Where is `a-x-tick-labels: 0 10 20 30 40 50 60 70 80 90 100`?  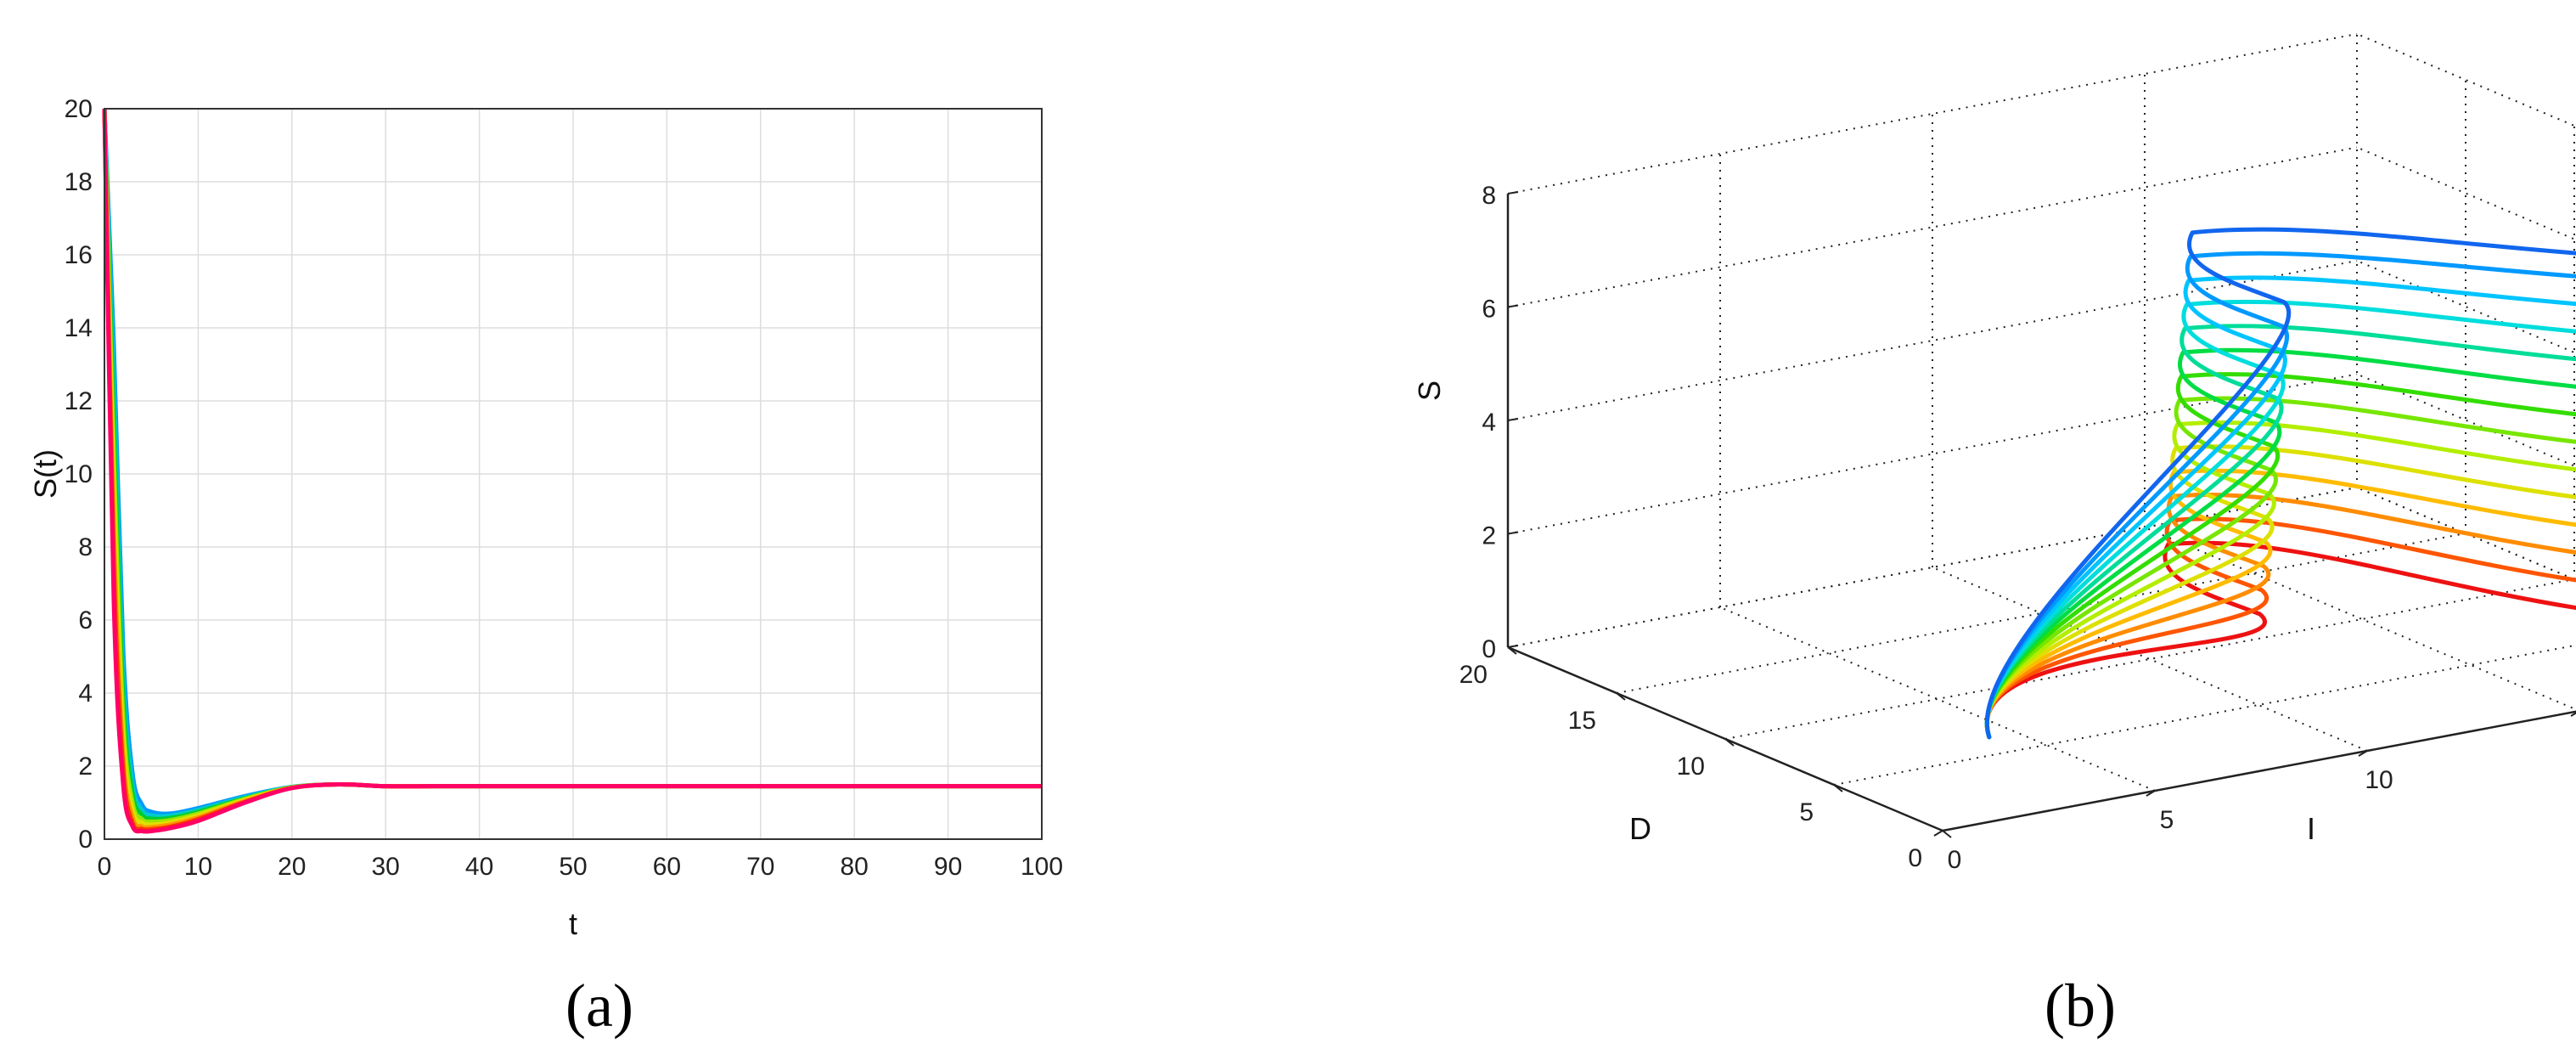
a-x-tick-labels: 0 10 20 30 40 50 60 70 80 90 100 is located at coordinates (580, 867).